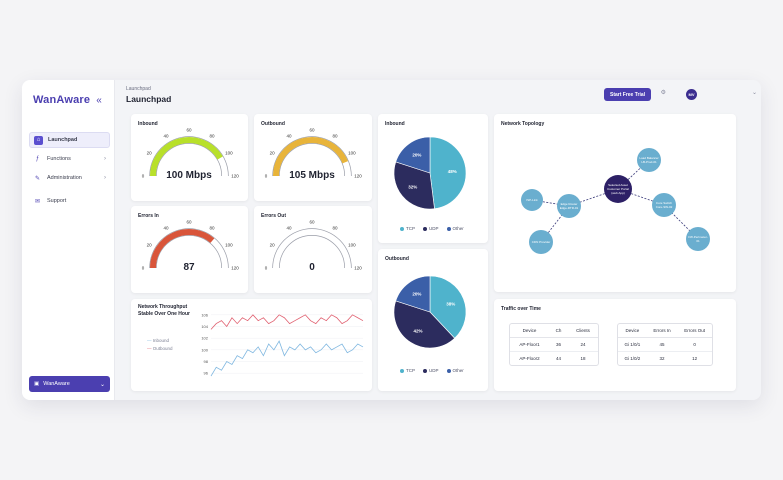 The image size is (783, 480). What do you see at coordinates (37, 384) in the screenshot?
I see `building-icon: ▣` at bounding box center [37, 384].